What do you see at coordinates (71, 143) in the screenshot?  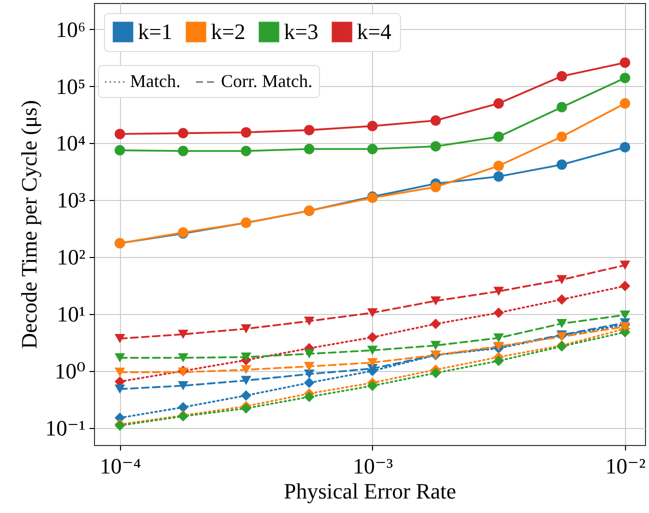 I see `y-tick-label: 10⁴` at bounding box center [71, 143].